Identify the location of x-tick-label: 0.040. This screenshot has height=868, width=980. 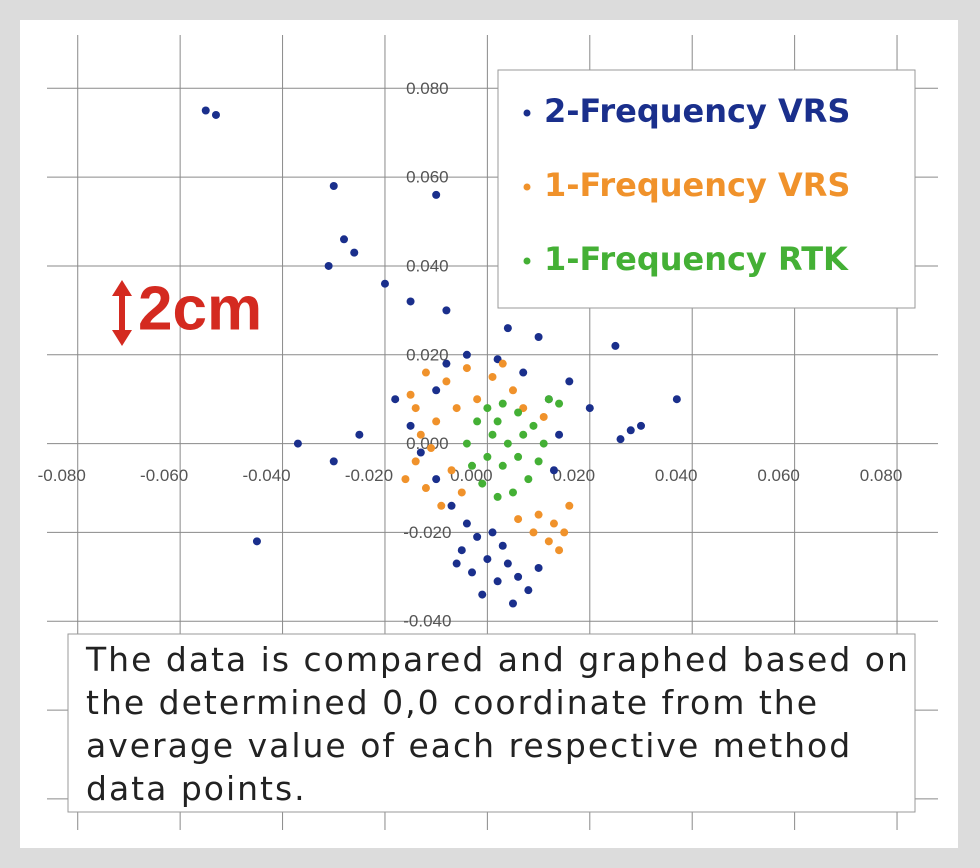
(676, 475).